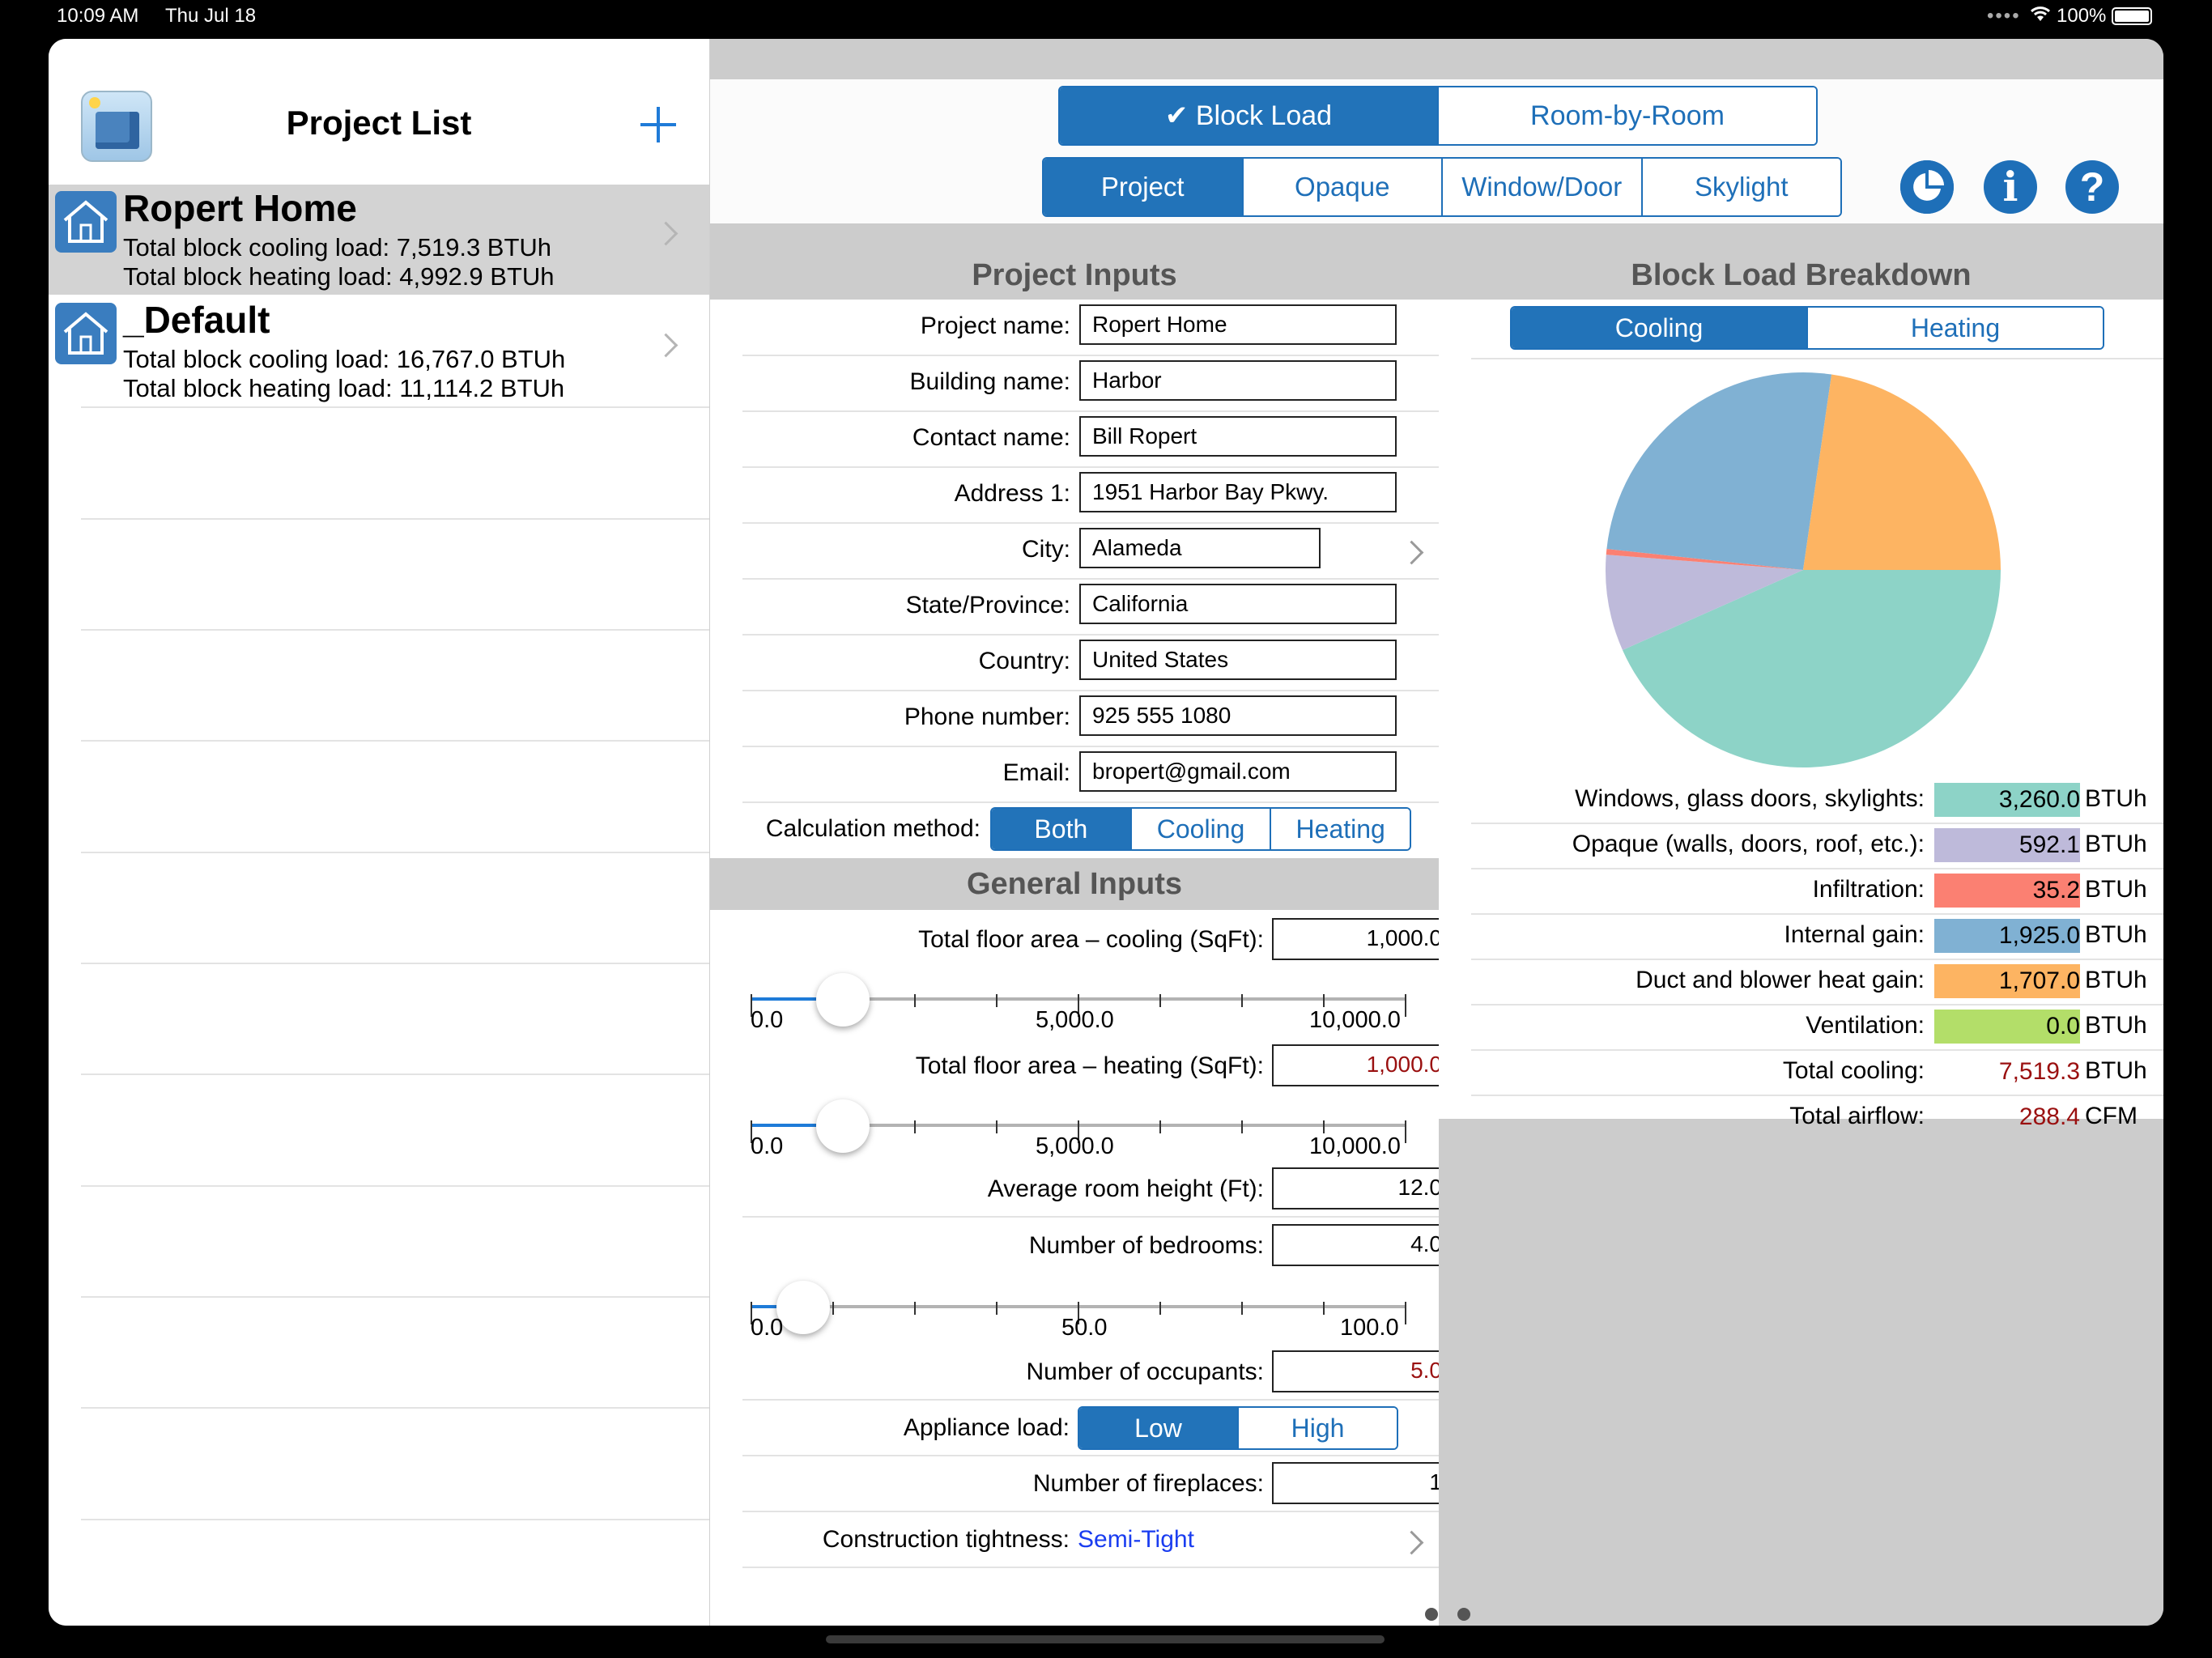  What do you see at coordinates (1238, 492) in the screenshot?
I see `address-field: 1951 Harbor Bay Pkwy.` at bounding box center [1238, 492].